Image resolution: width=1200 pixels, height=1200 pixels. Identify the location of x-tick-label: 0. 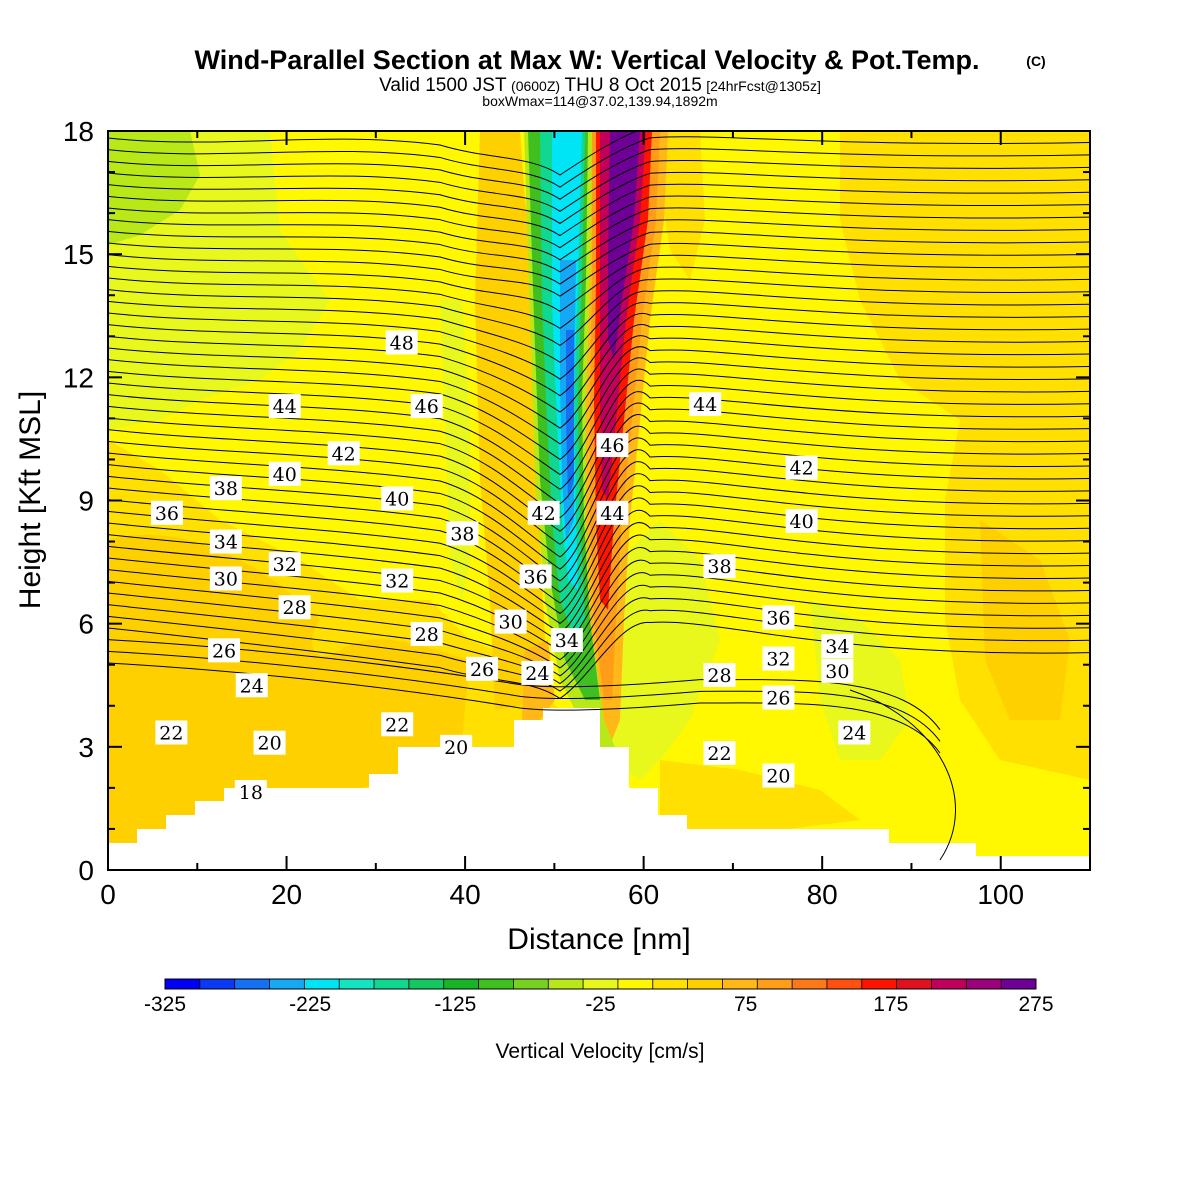
(108, 894).